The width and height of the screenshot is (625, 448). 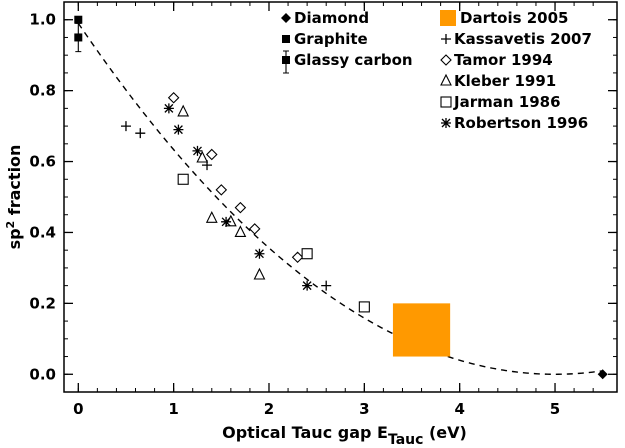 What do you see at coordinates (446, 123) in the screenshot?
I see `legend-marker-robertson-1996` at bounding box center [446, 123].